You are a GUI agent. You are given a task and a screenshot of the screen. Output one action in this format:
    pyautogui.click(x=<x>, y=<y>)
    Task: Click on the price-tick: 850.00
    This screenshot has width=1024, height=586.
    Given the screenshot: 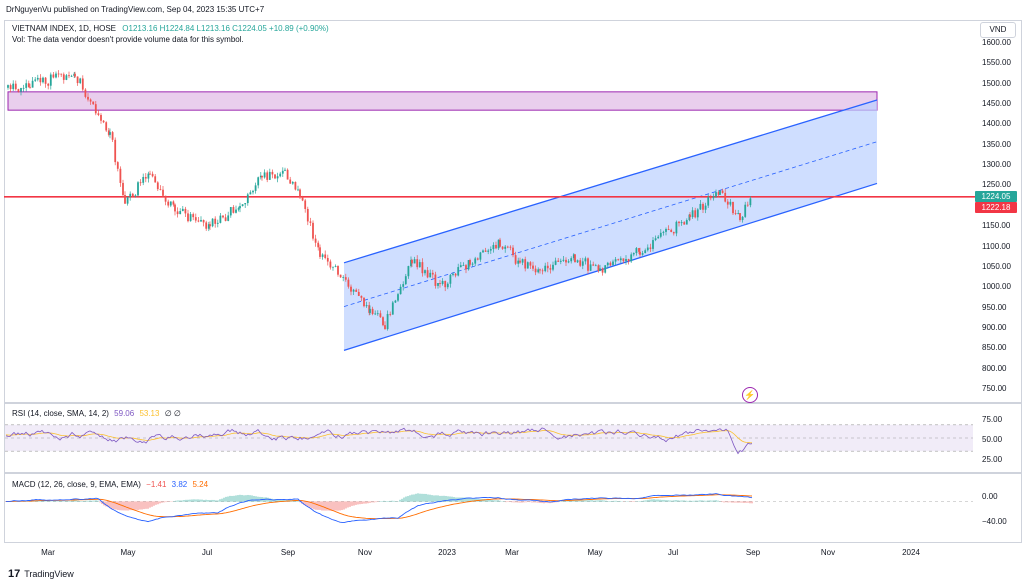 What is the action you would take?
    pyautogui.click(x=994, y=348)
    